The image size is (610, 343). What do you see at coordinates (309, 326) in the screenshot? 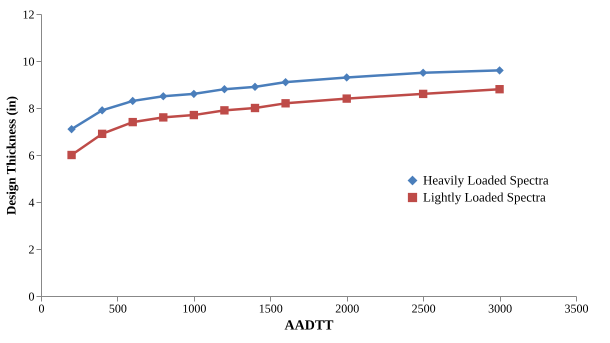
I see `x-axis-title: AADTT` at bounding box center [309, 326].